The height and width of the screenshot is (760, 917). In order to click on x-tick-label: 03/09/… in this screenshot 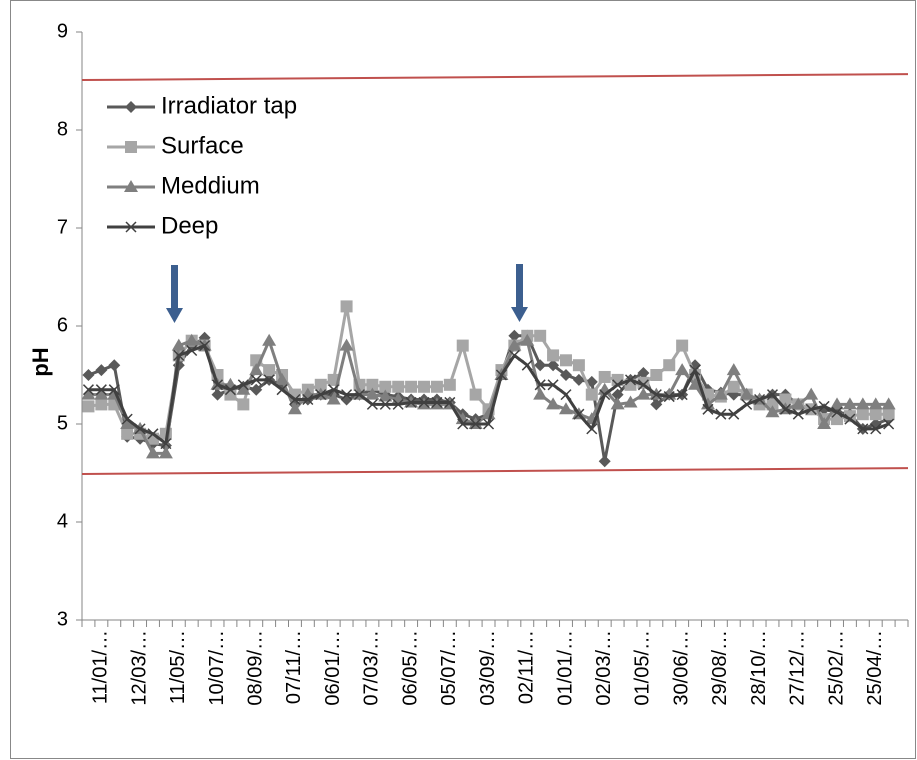, I will do `click(488, 668)`.